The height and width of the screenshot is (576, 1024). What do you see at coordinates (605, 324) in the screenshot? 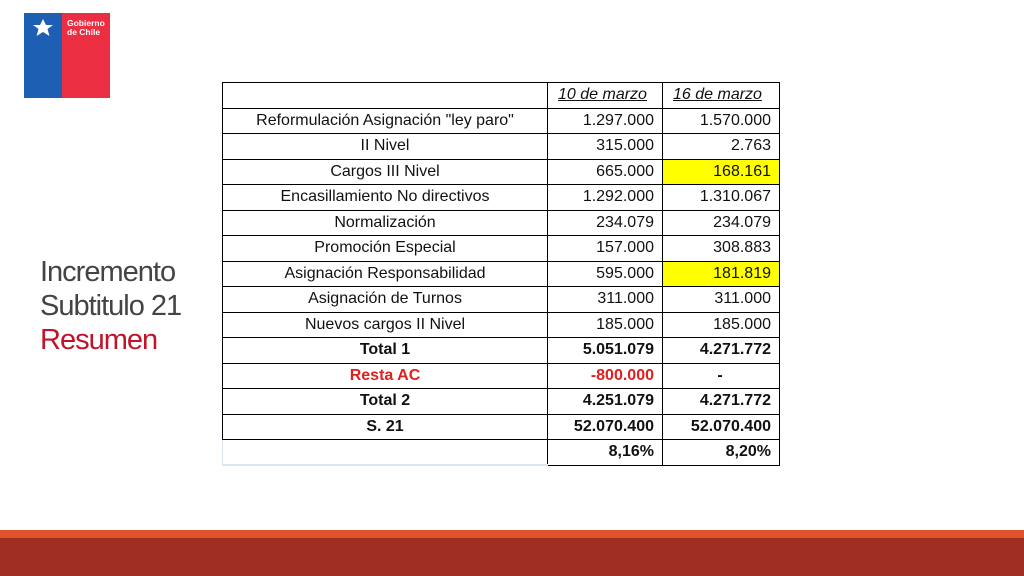
I see `row-value-10-marzo: 185.000` at bounding box center [605, 324].